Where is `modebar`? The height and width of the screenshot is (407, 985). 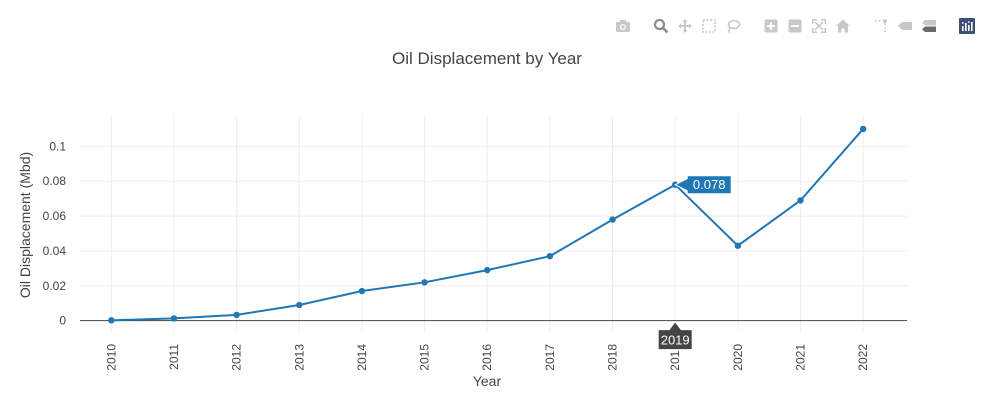 modebar is located at coordinates (788, 26).